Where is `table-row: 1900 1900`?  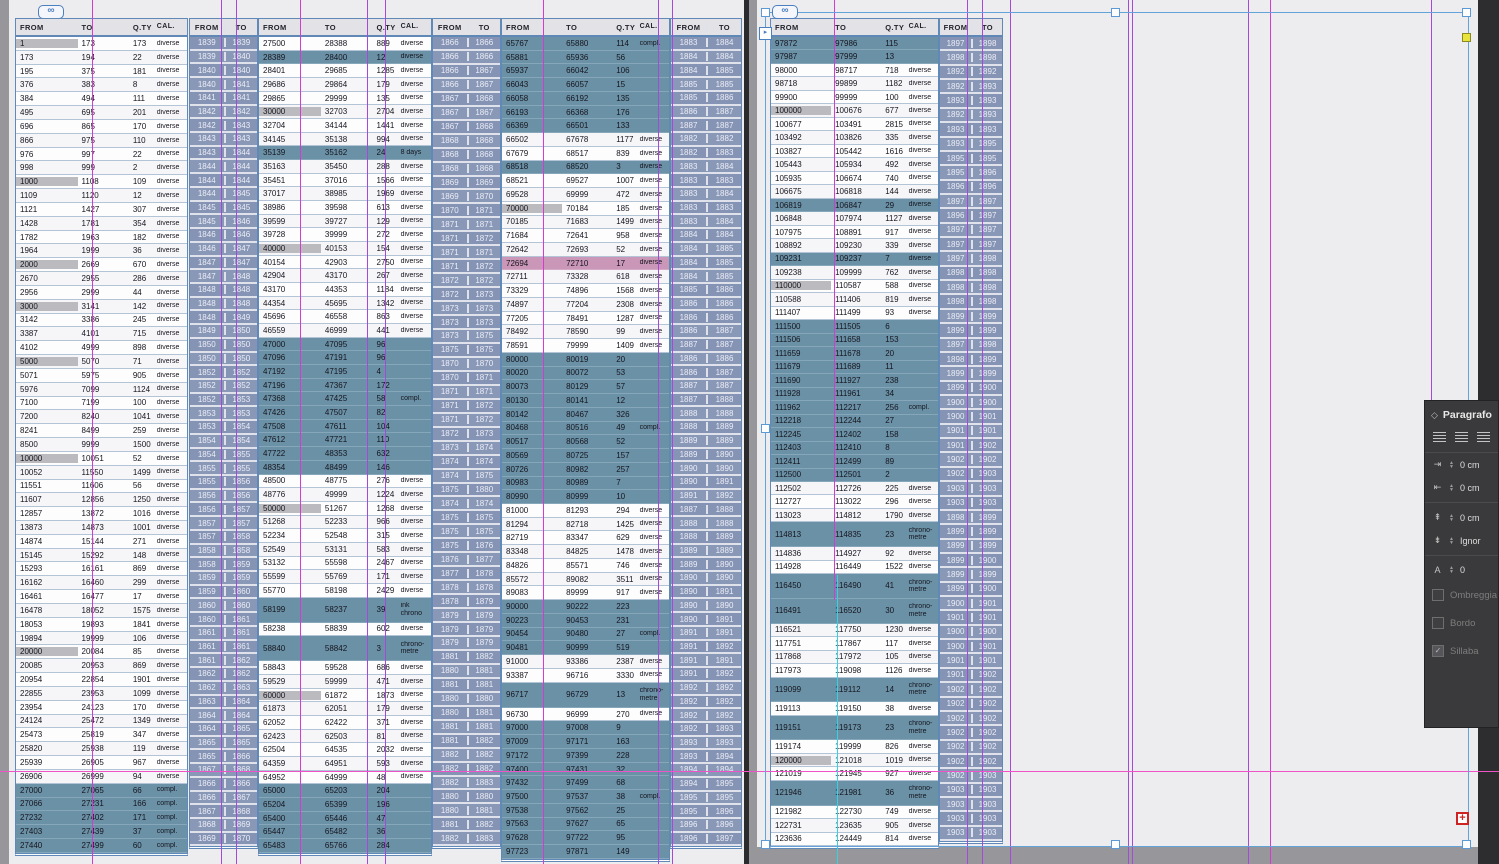
table-row: 1900 1900 is located at coordinates (971, 403).